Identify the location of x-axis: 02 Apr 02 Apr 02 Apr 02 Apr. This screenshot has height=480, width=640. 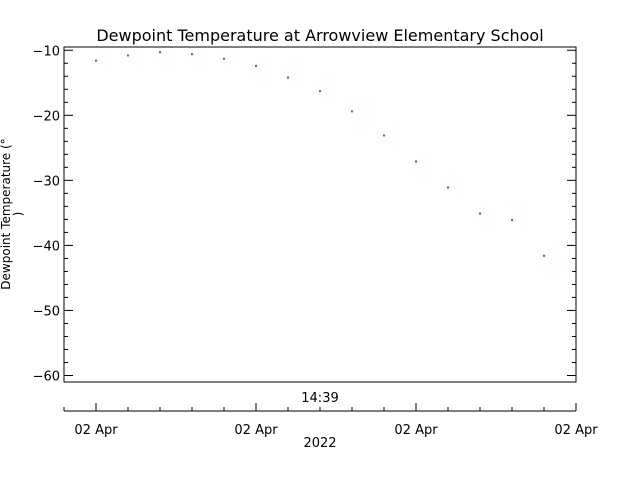
(330, 420).